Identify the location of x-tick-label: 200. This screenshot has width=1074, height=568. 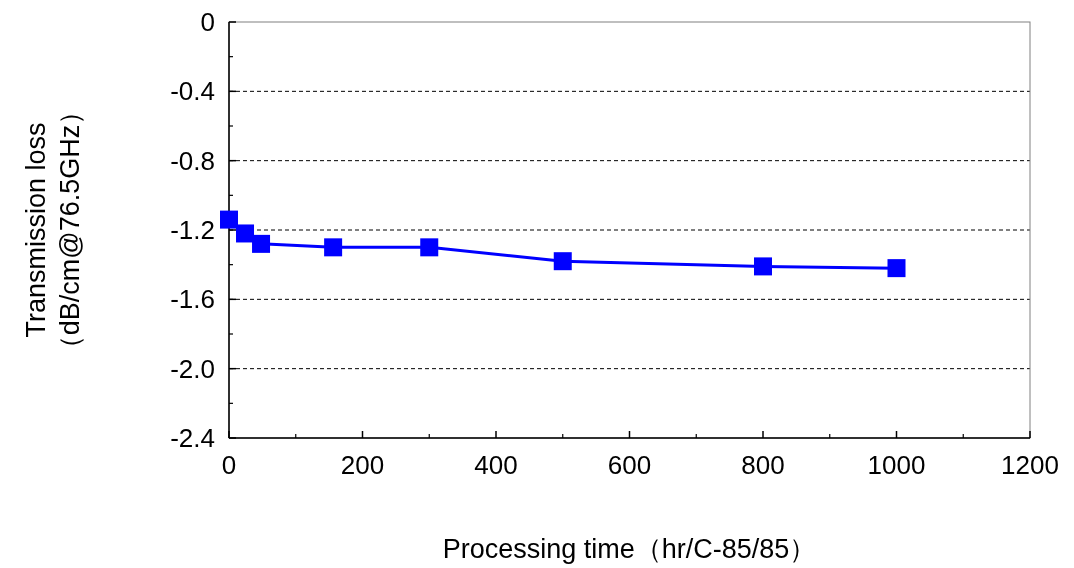
(362, 465).